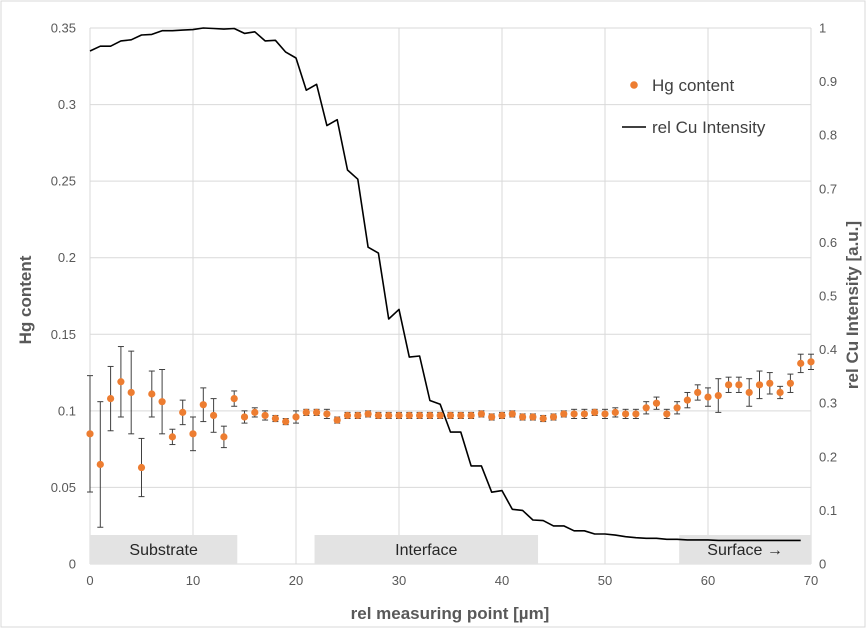 This screenshot has height=628, width=866. Describe the element at coordinates (828, 242) in the screenshot. I see `y2-tick-label: 0.6` at that location.